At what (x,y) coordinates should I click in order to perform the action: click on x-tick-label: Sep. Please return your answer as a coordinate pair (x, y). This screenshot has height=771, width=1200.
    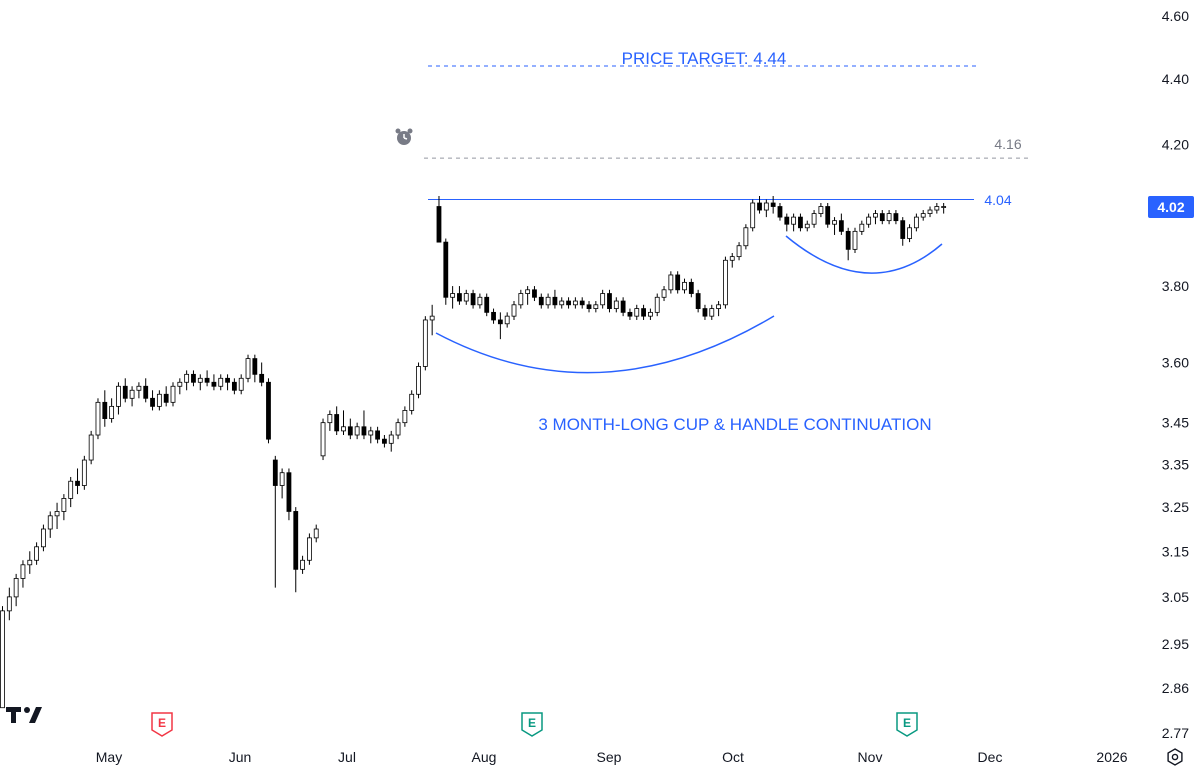
    Looking at the image, I should click on (609, 757).